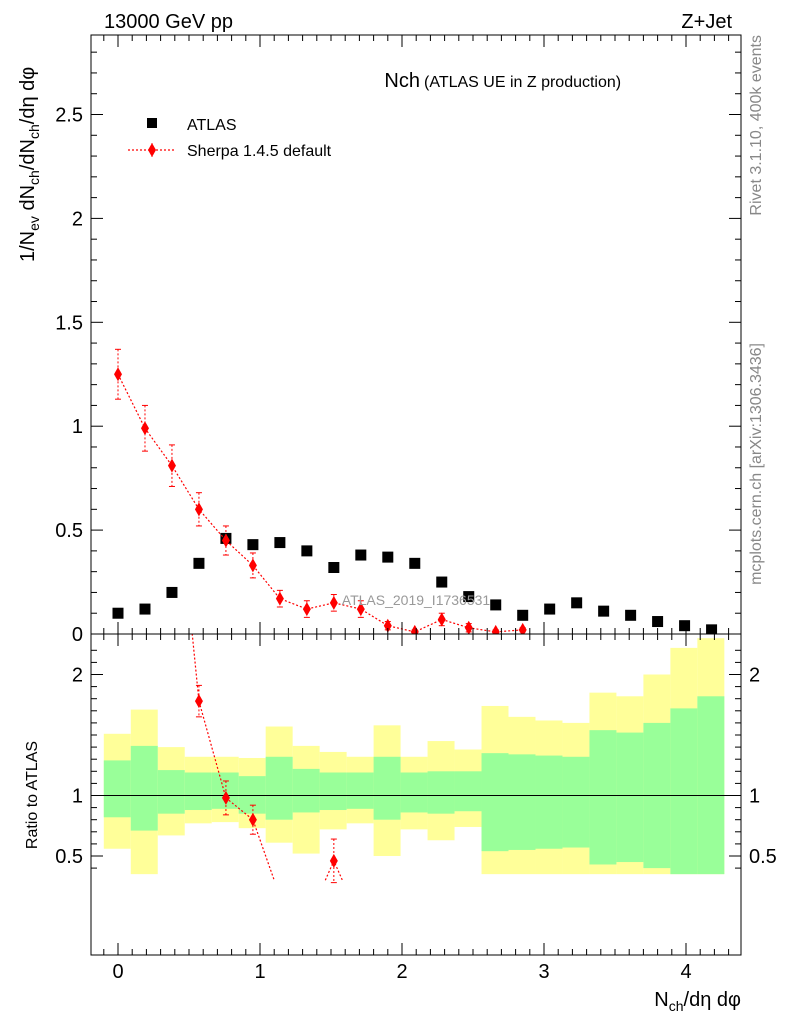 This screenshot has width=786, height=1024. I want to click on x-tick-label: 2, so click(401, 972).